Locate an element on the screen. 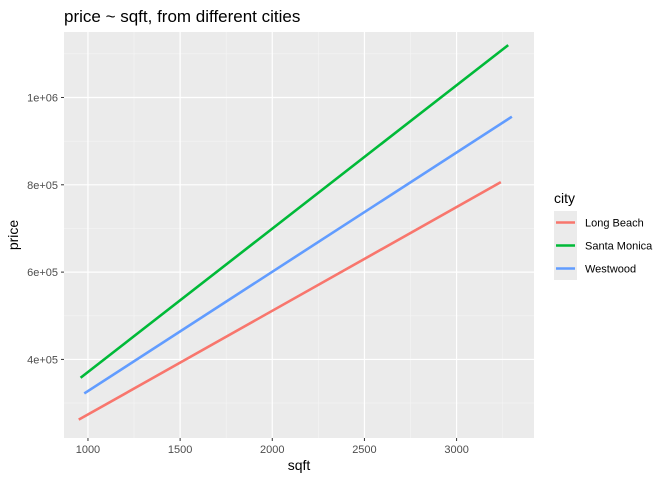 The height and width of the screenshot is (480, 672). y-axis: 4e+05 6e+05 8e+05 1e+06 is located at coordinates (45, 229).